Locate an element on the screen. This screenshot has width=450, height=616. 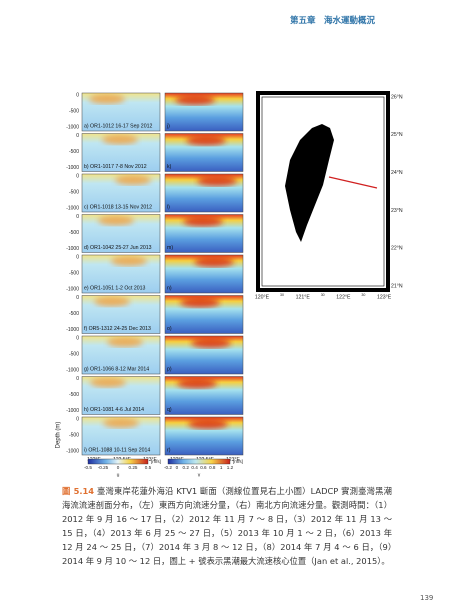
colorbar-name: v is located at coordinates (199, 475).